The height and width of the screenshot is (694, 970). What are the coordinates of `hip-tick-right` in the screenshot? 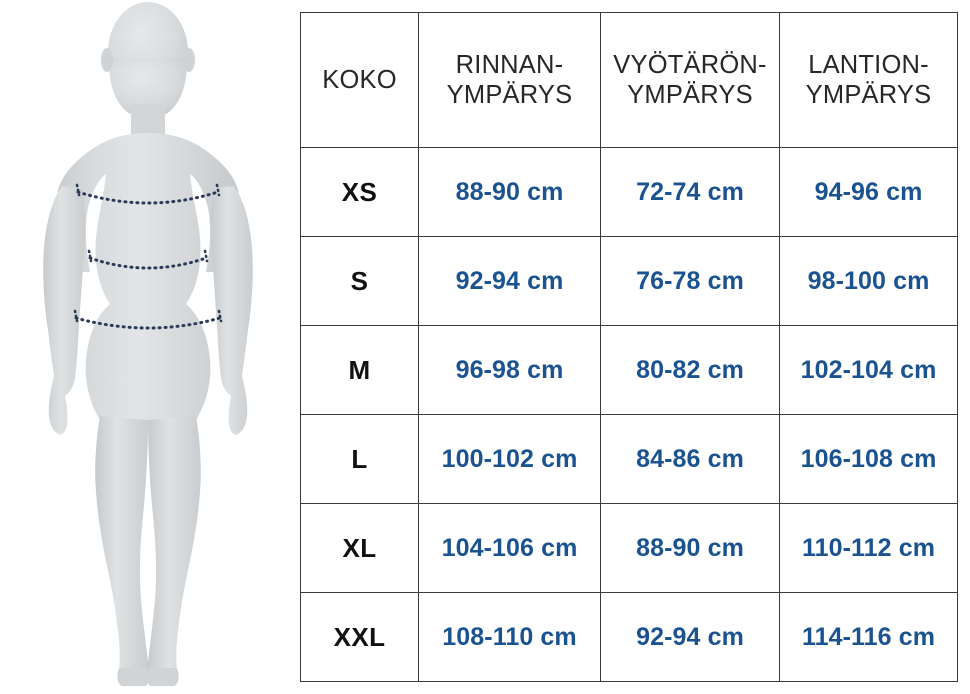 It's located at (220, 316).